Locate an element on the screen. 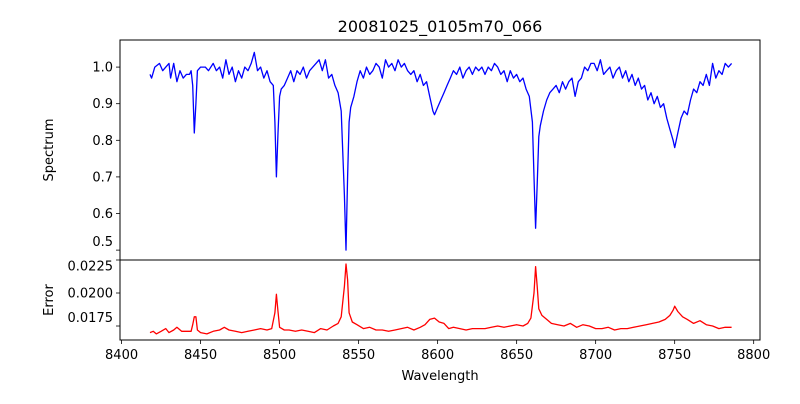 This screenshot has width=800, height=404. error-series-line is located at coordinates (440, 299).